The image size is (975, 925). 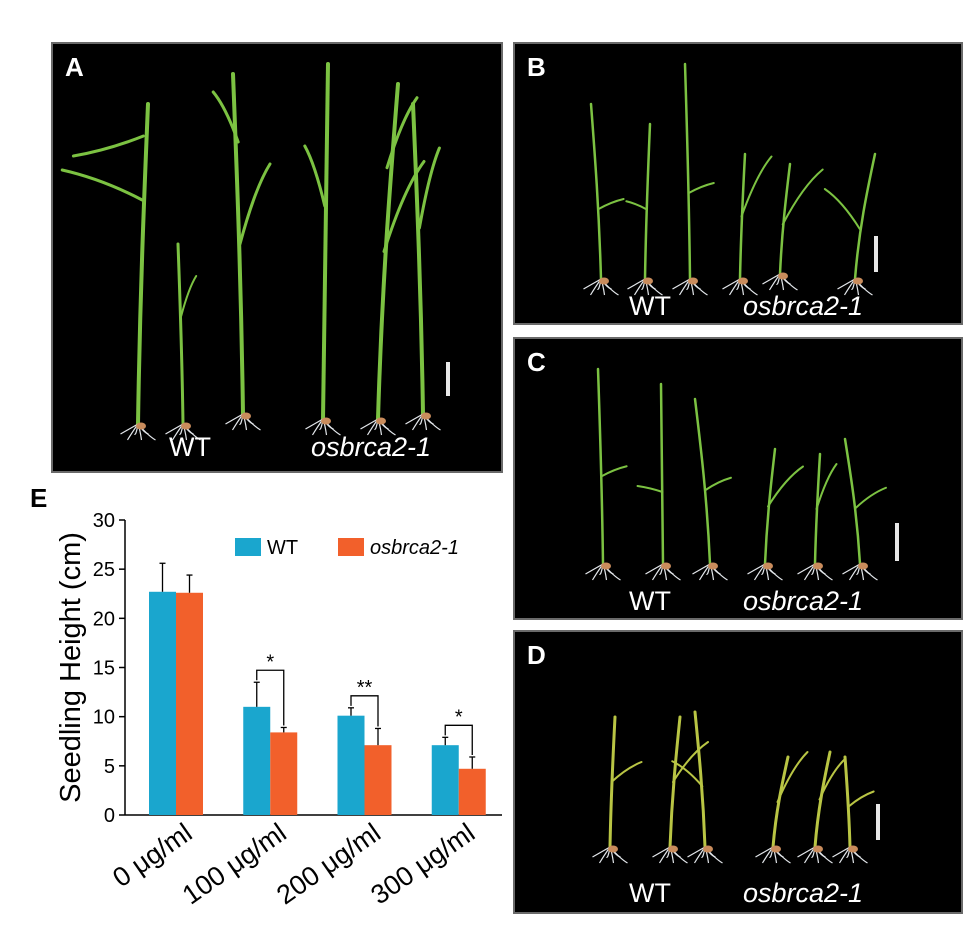 What do you see at coordinates (738, 478) in the screenshot?
I see `panel-c-photo: C WT osbrca2-1` at bounding box center [738, 478].